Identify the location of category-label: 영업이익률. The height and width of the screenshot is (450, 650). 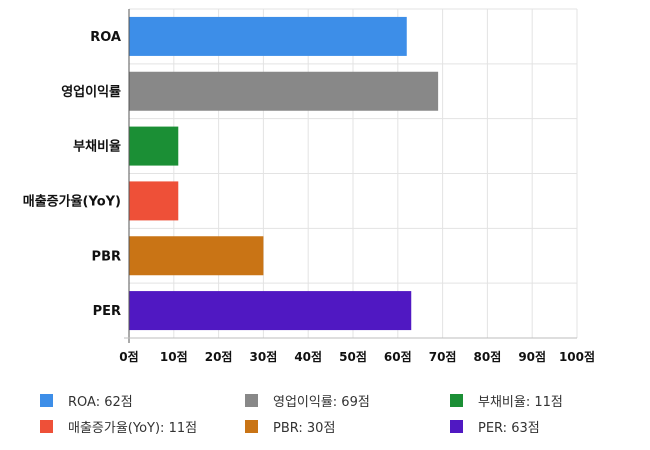
(91, 92).